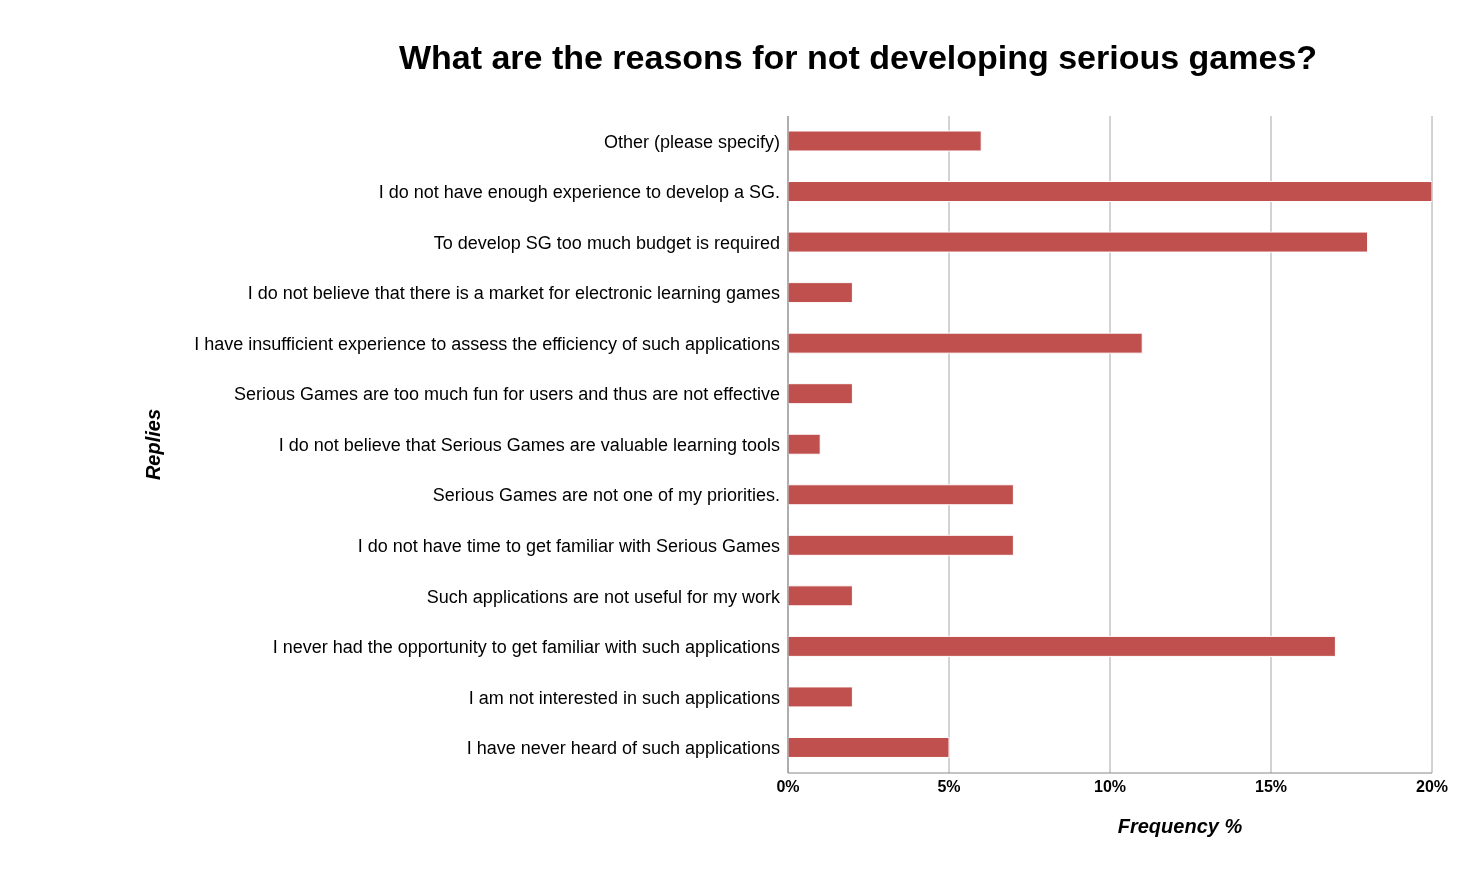 The width and height of the screenshot is (1468, 877). Describe the element at coordinates (1271, 787) in the screenshot. I see `x-tick-label: 15%` at that location.